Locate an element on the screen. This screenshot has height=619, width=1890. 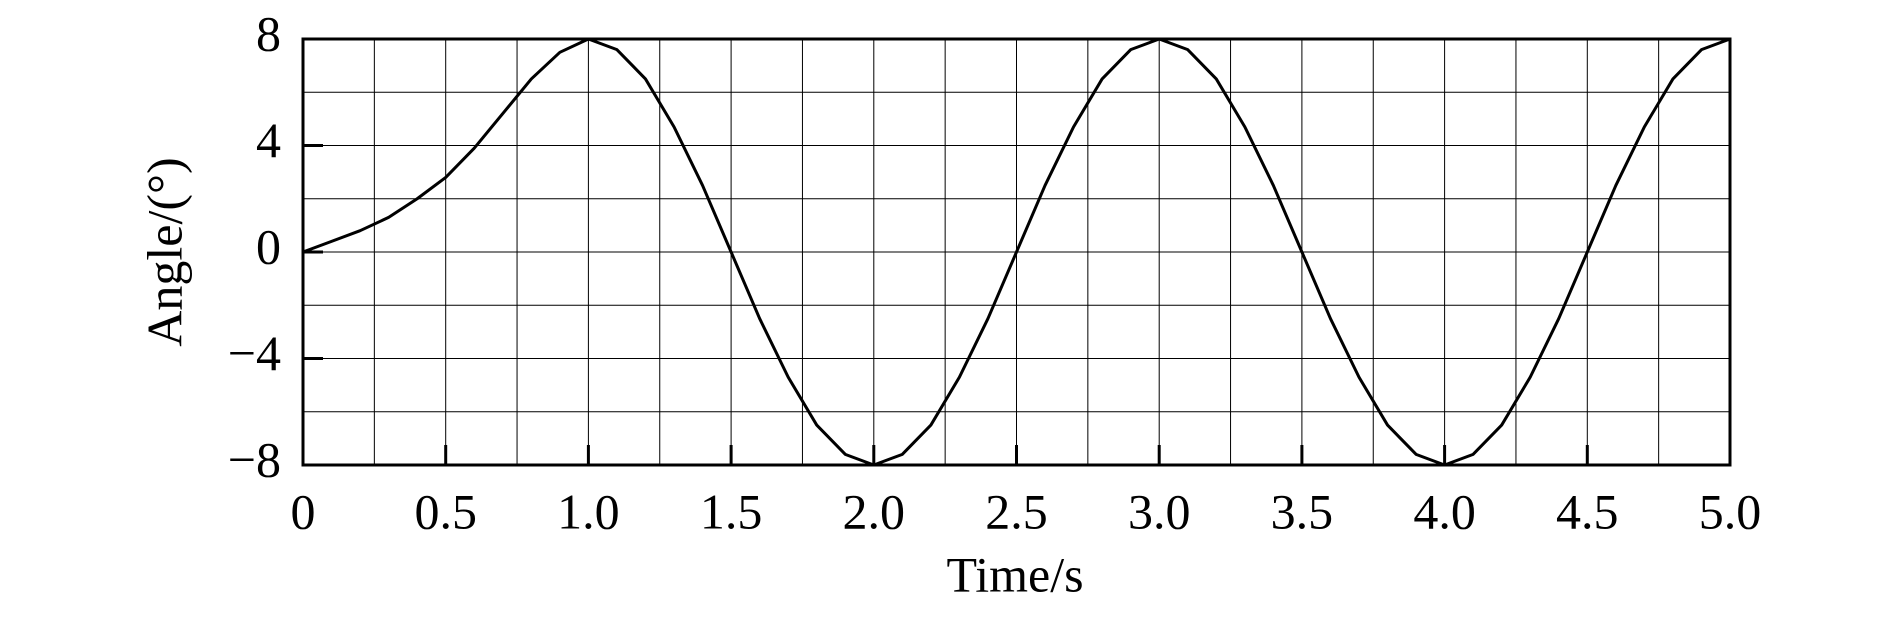
x-tick-label: 1.0 is located at coordinates (588, 511).